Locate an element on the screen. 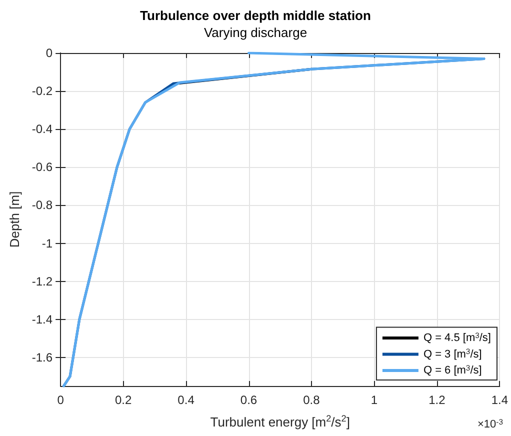 The width and height of the screenshot is (511, 436). chart-subtitle: Varying discharge is located at coordinates (256, 32).